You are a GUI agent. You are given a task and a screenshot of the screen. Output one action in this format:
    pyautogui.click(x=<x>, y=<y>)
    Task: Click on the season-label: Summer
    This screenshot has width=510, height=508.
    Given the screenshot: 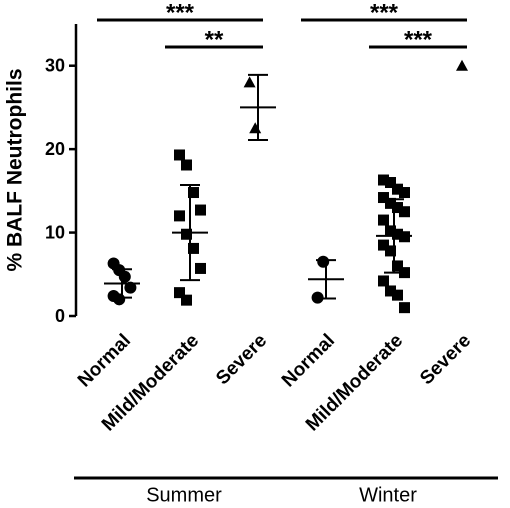 What is the action you would take?
    pyautogui.click(x=184, y=495)
    